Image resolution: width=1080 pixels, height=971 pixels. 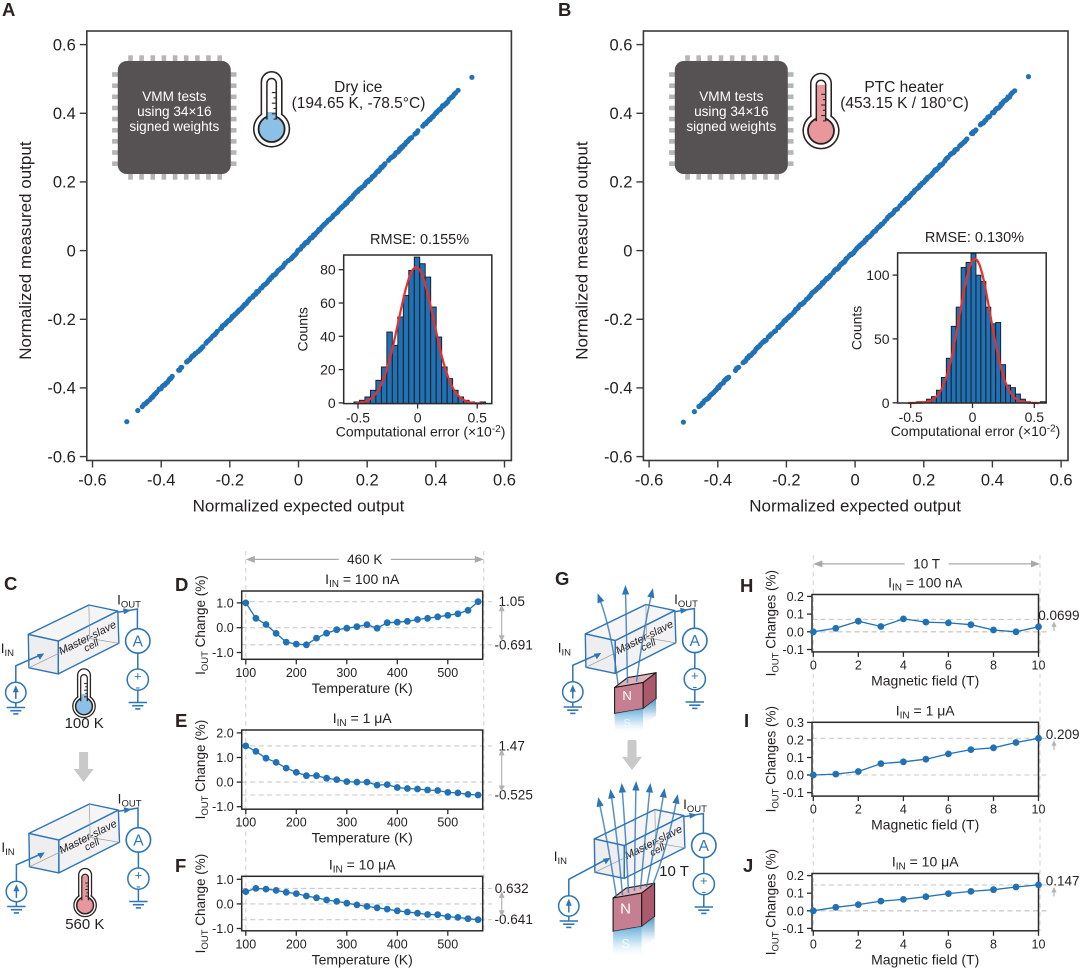 What do you see at coordinates (161, 481) in the screenshot?
I see `svg-text: -0.4` at bounding box center [161, 481].